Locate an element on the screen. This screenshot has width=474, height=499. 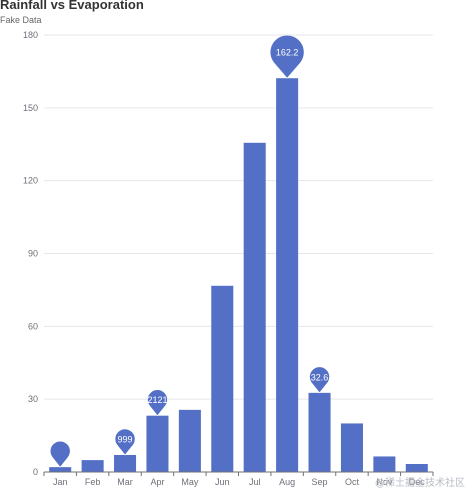
x-tick-label: Dec is located at coordinates (417, 482).